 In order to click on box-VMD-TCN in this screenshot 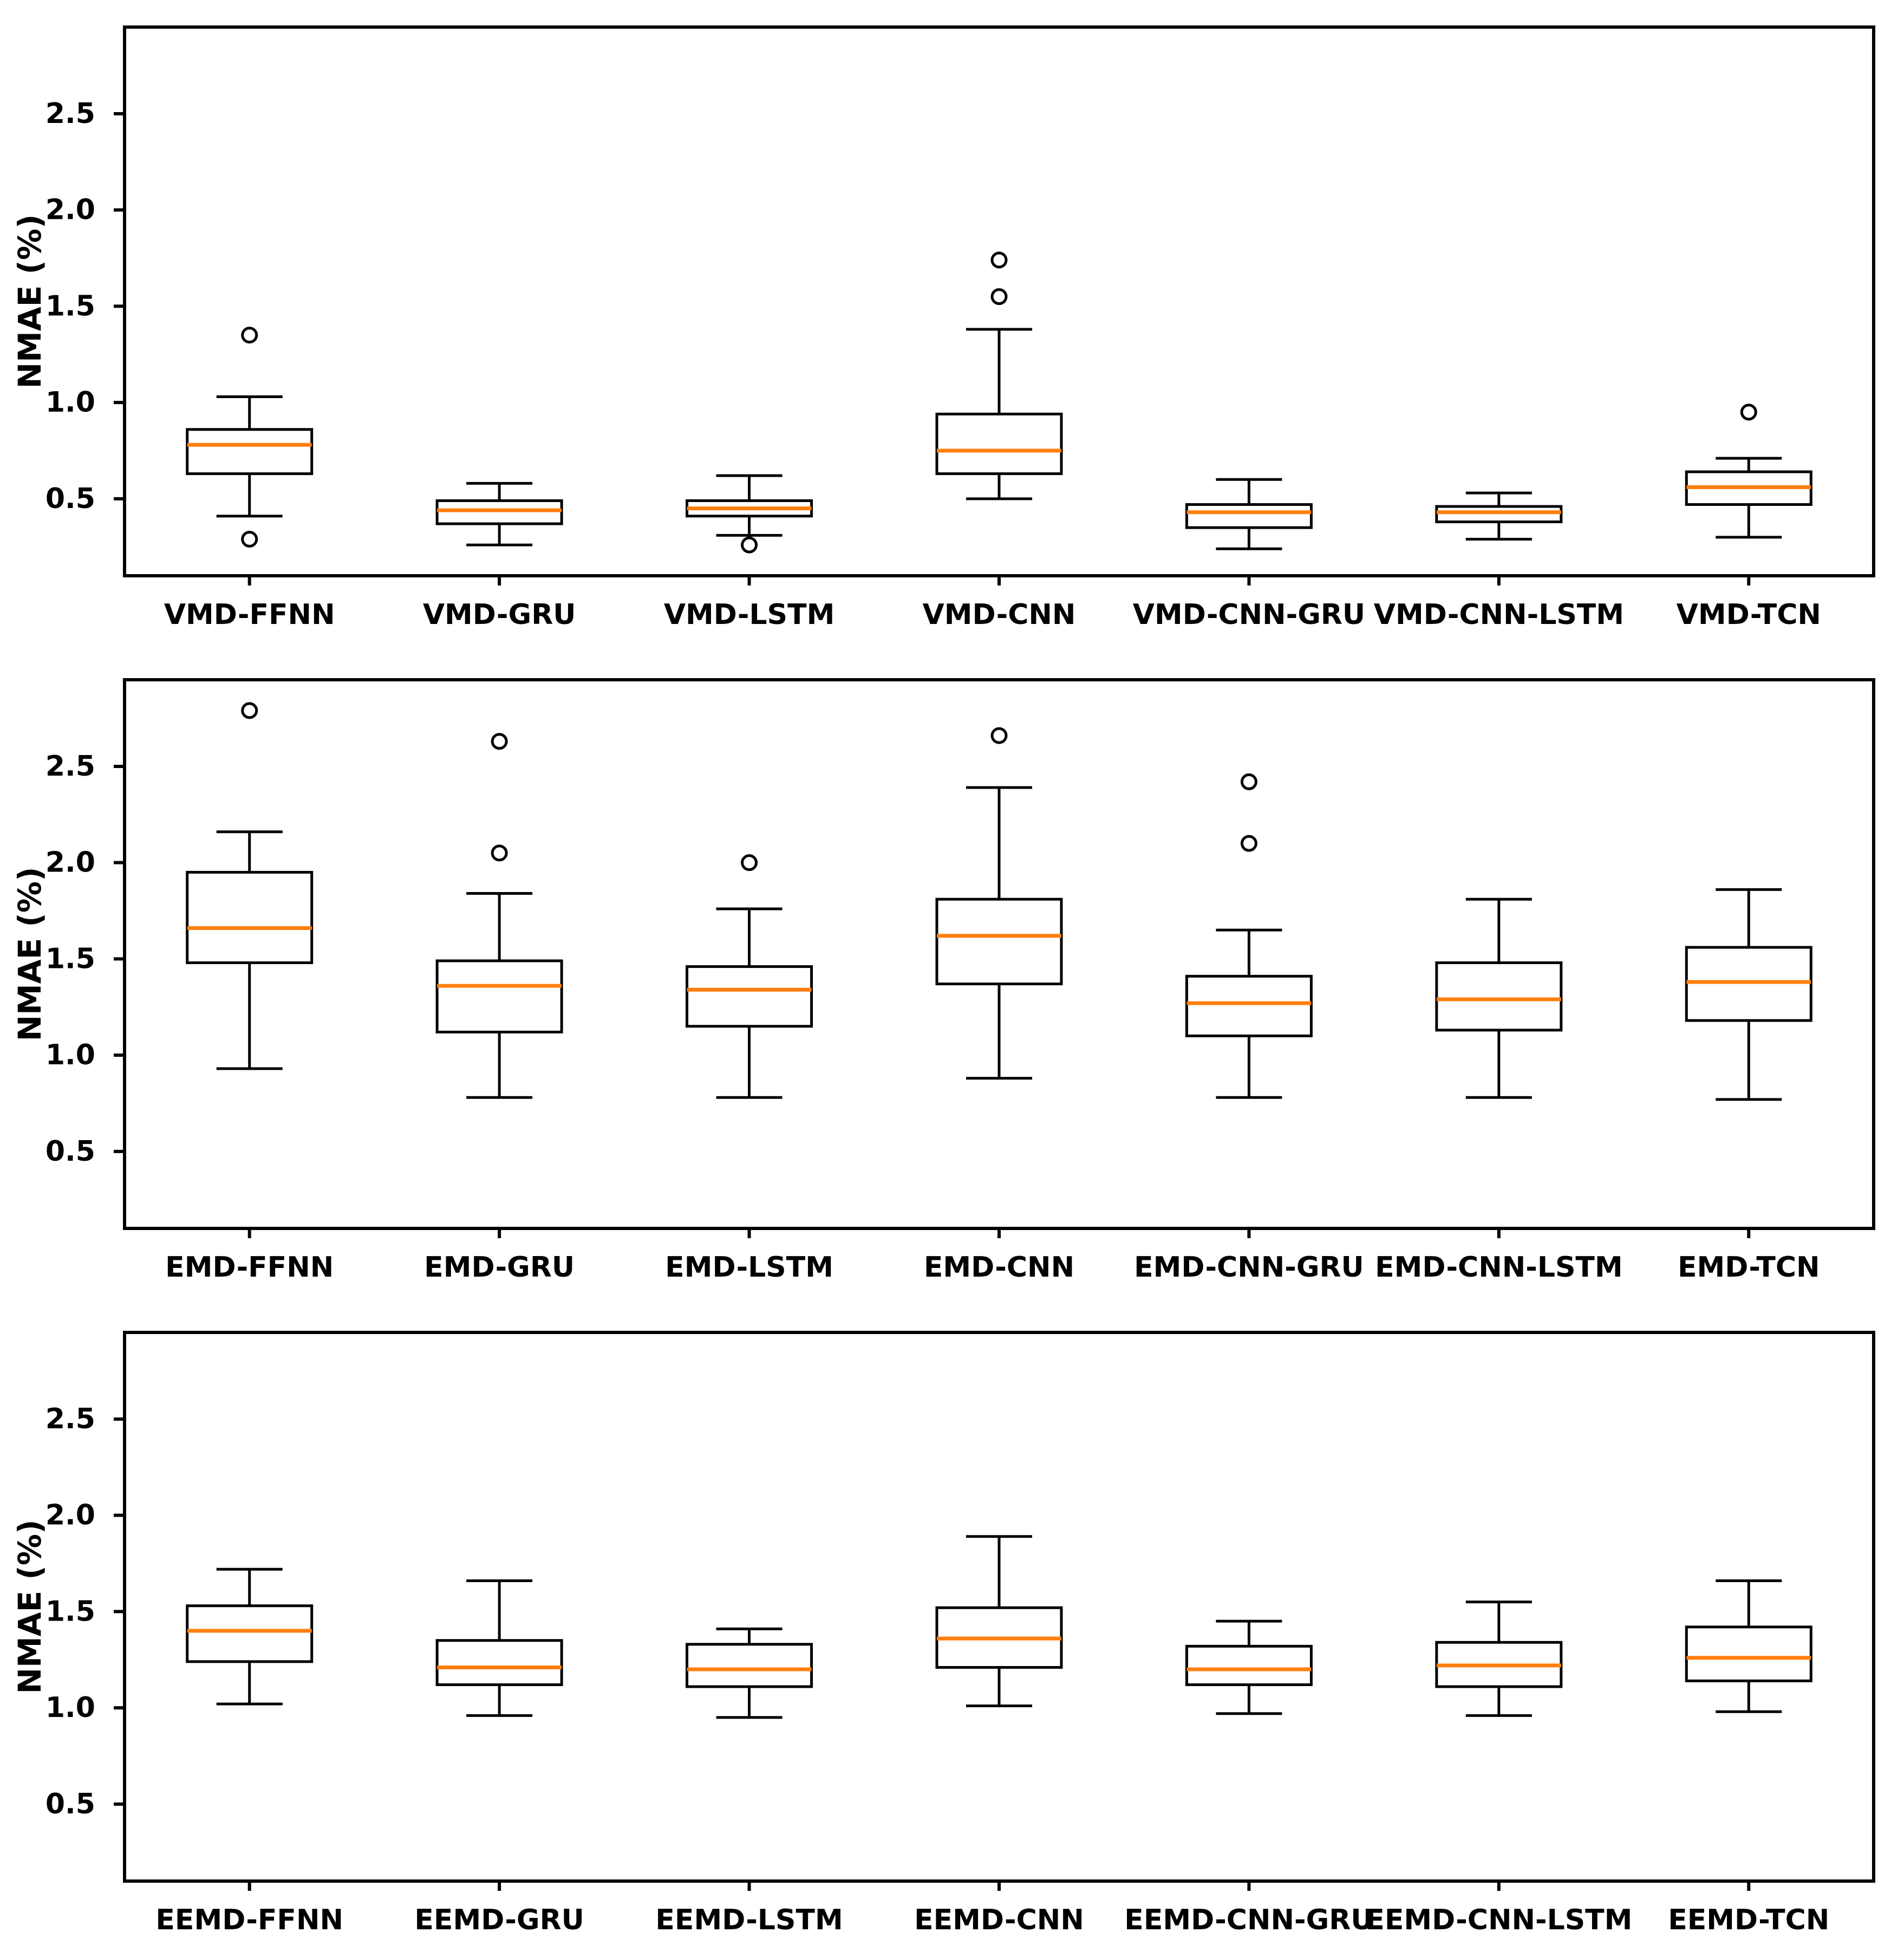, I will do `click(1749, 471)`.